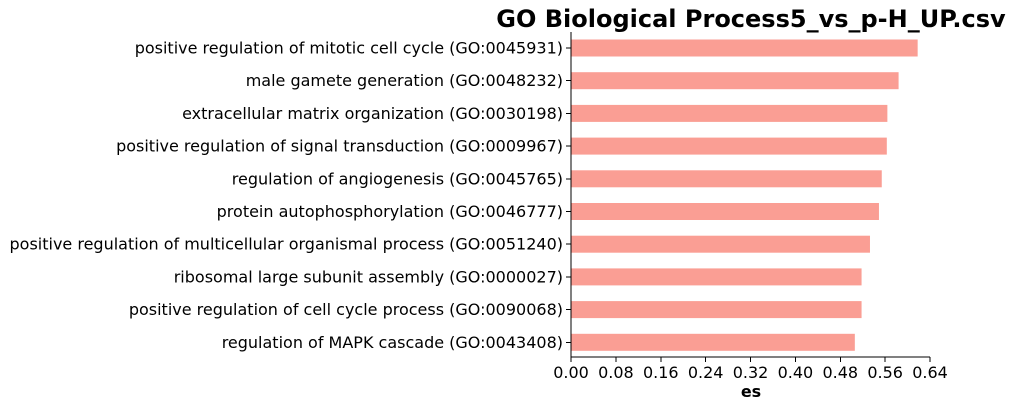  I want to click on x-tick-label-2: 0.16, so click(661, 372).